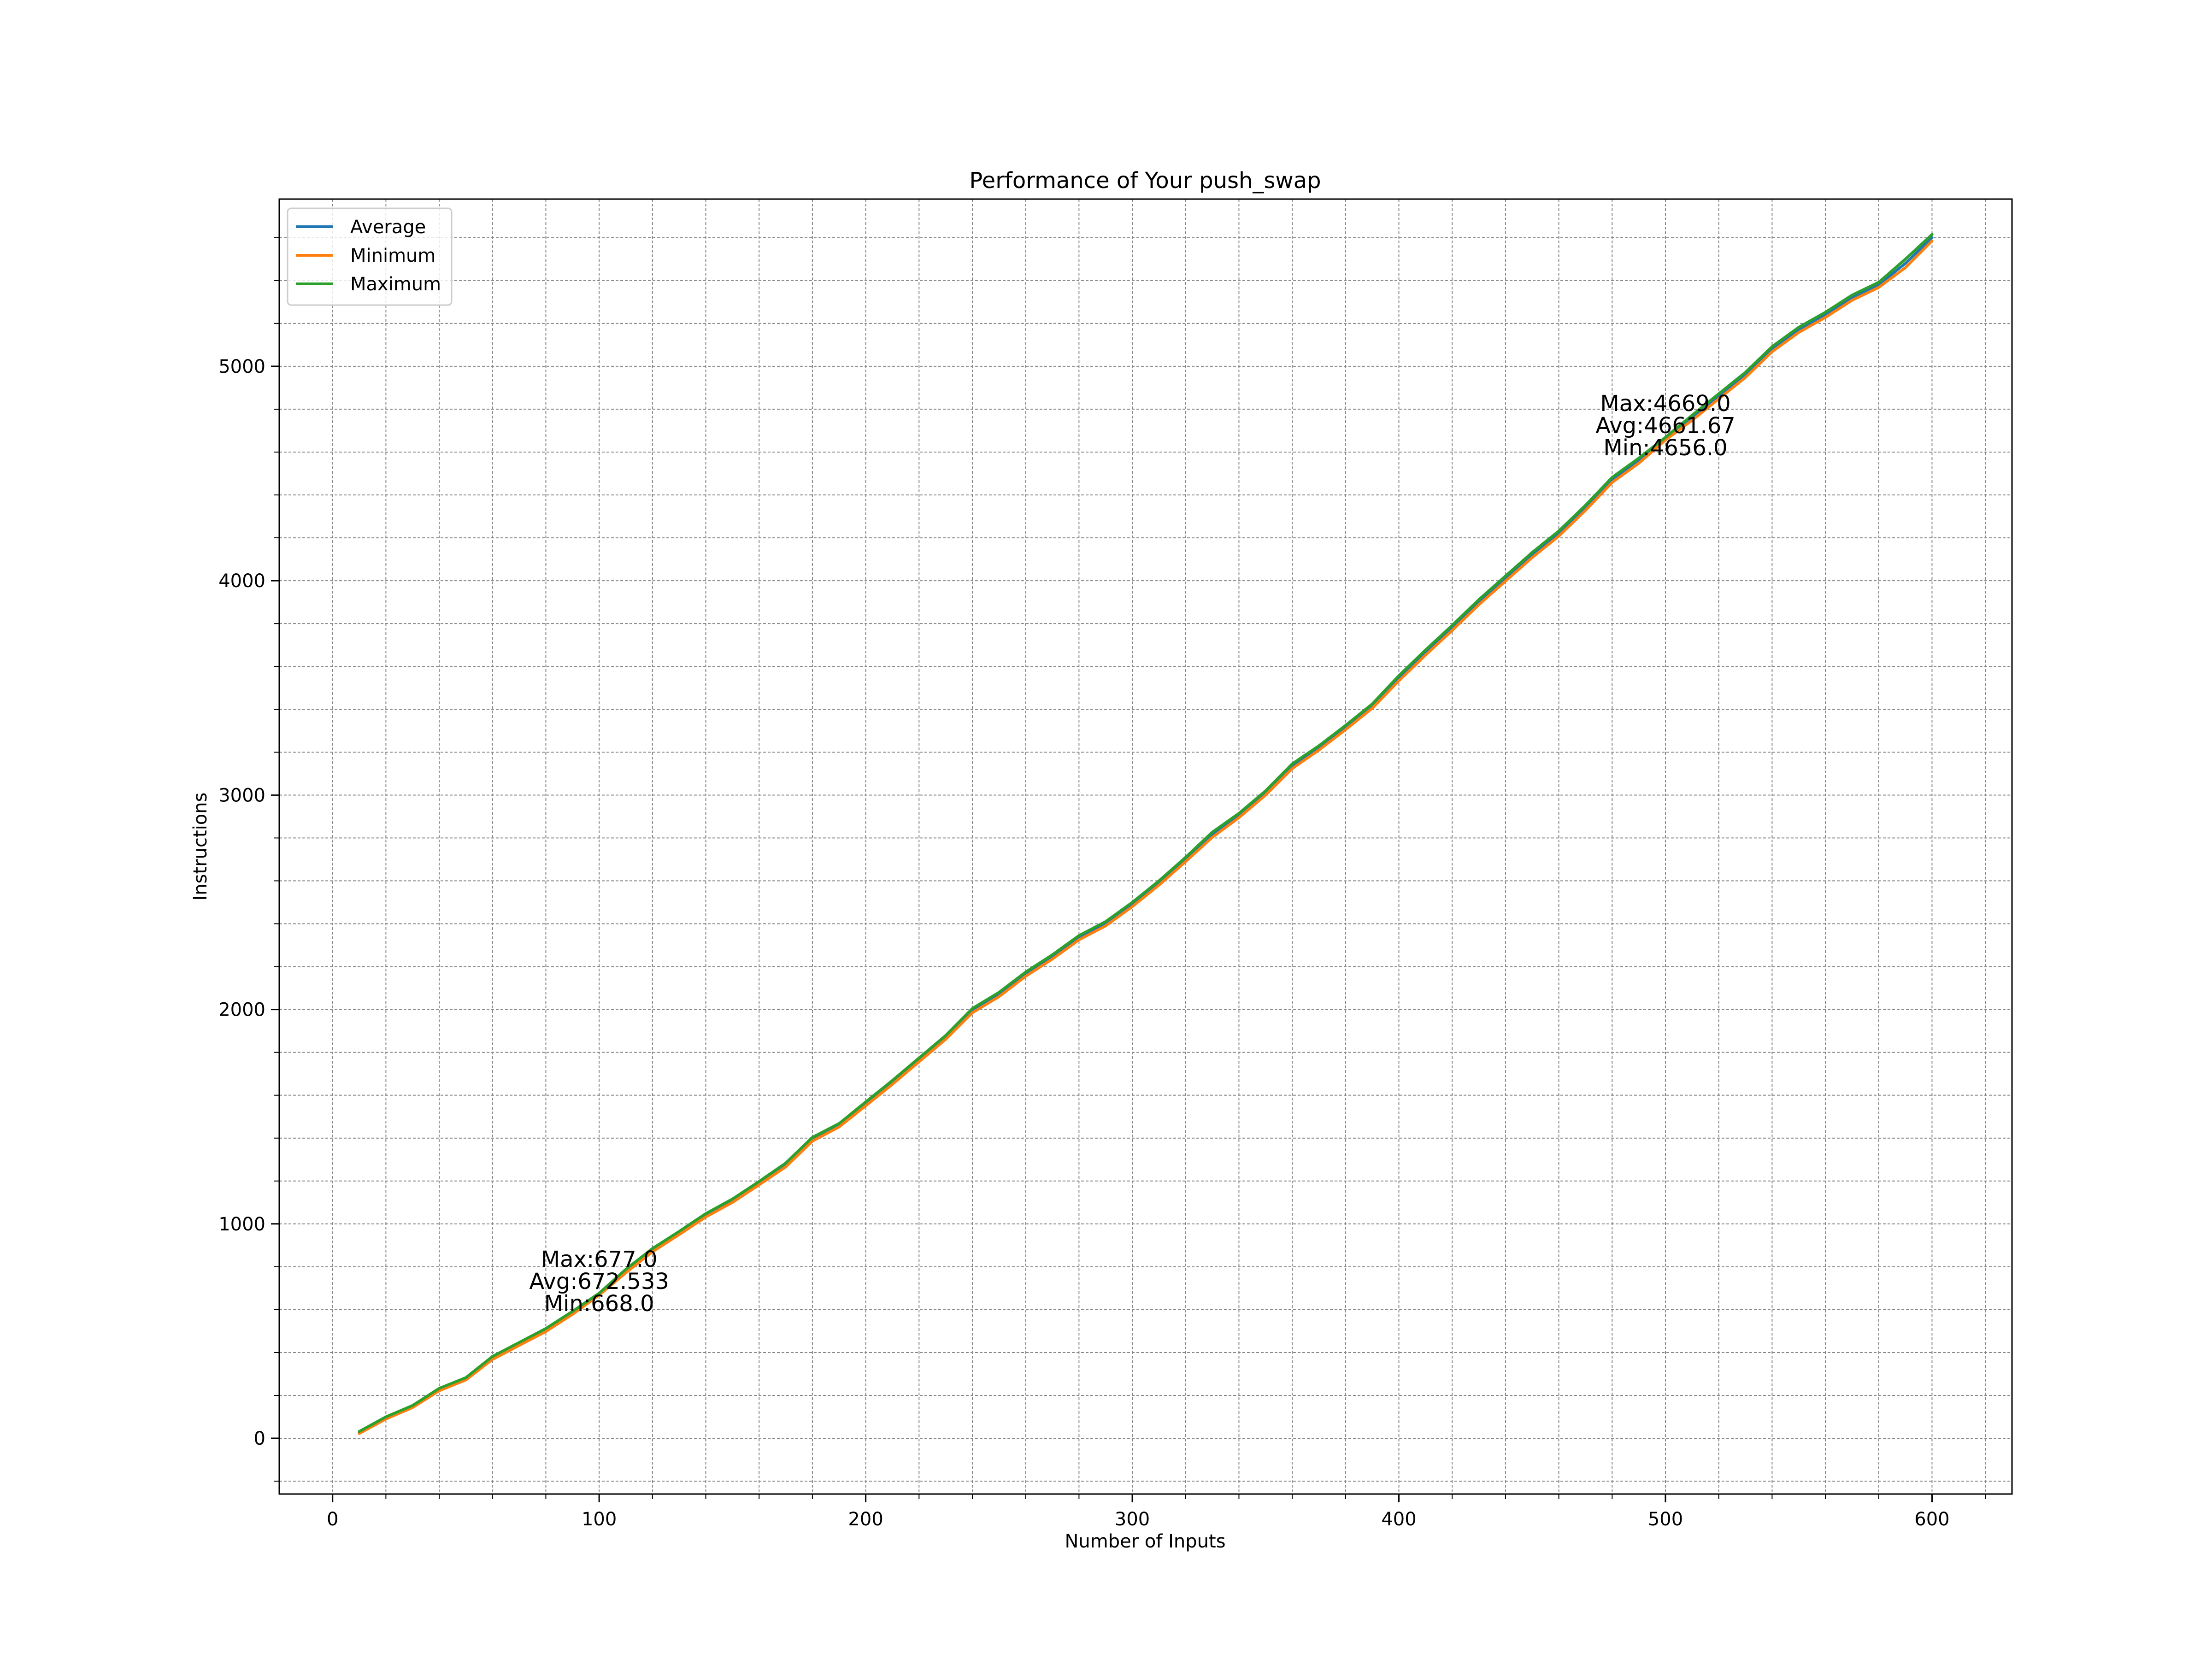 The width and height of the screenshot is (2212, 1659). What do you see at coordinates (599, 1519) in the screenshot?
I see `x-tick-label: 100` at bounding box center [599, 1519].